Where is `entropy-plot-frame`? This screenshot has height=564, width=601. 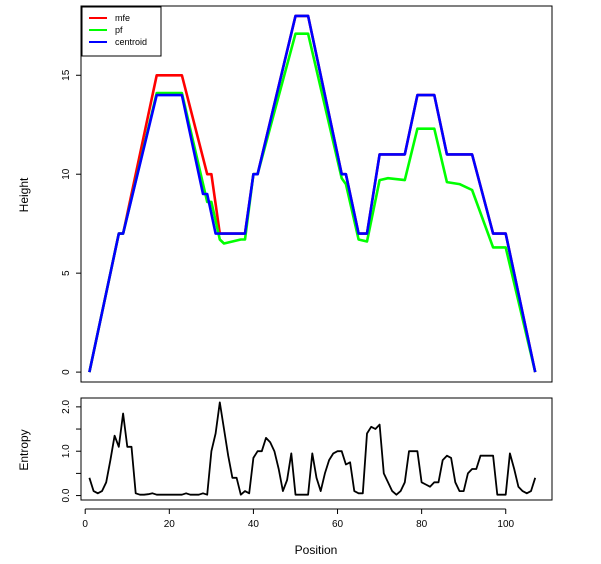
entropy-plot-frame is located at coordinates (316, 449).